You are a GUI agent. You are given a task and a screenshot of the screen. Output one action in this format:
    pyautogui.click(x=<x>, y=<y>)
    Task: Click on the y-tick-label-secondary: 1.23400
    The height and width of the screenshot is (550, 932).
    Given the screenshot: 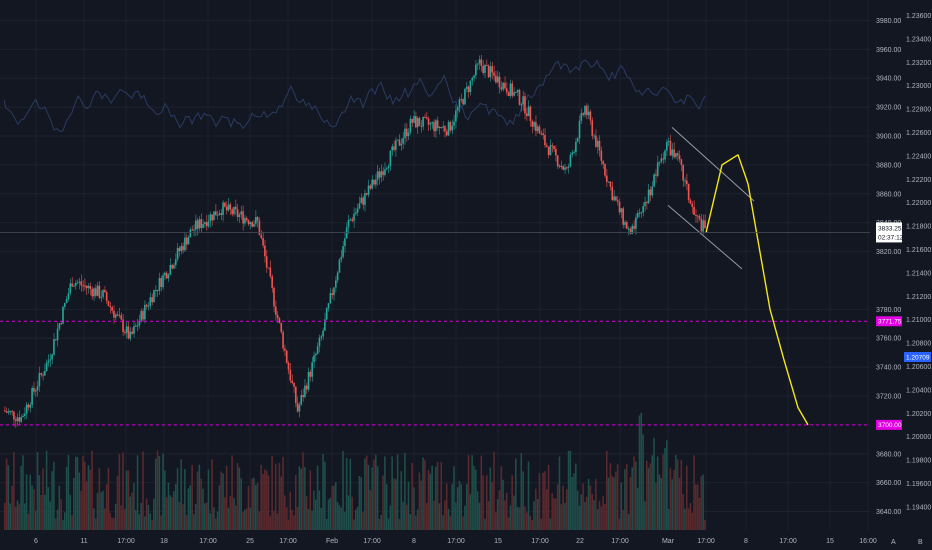 What is the action you would take?
    pyautogui.click(x=918, y=39)
    